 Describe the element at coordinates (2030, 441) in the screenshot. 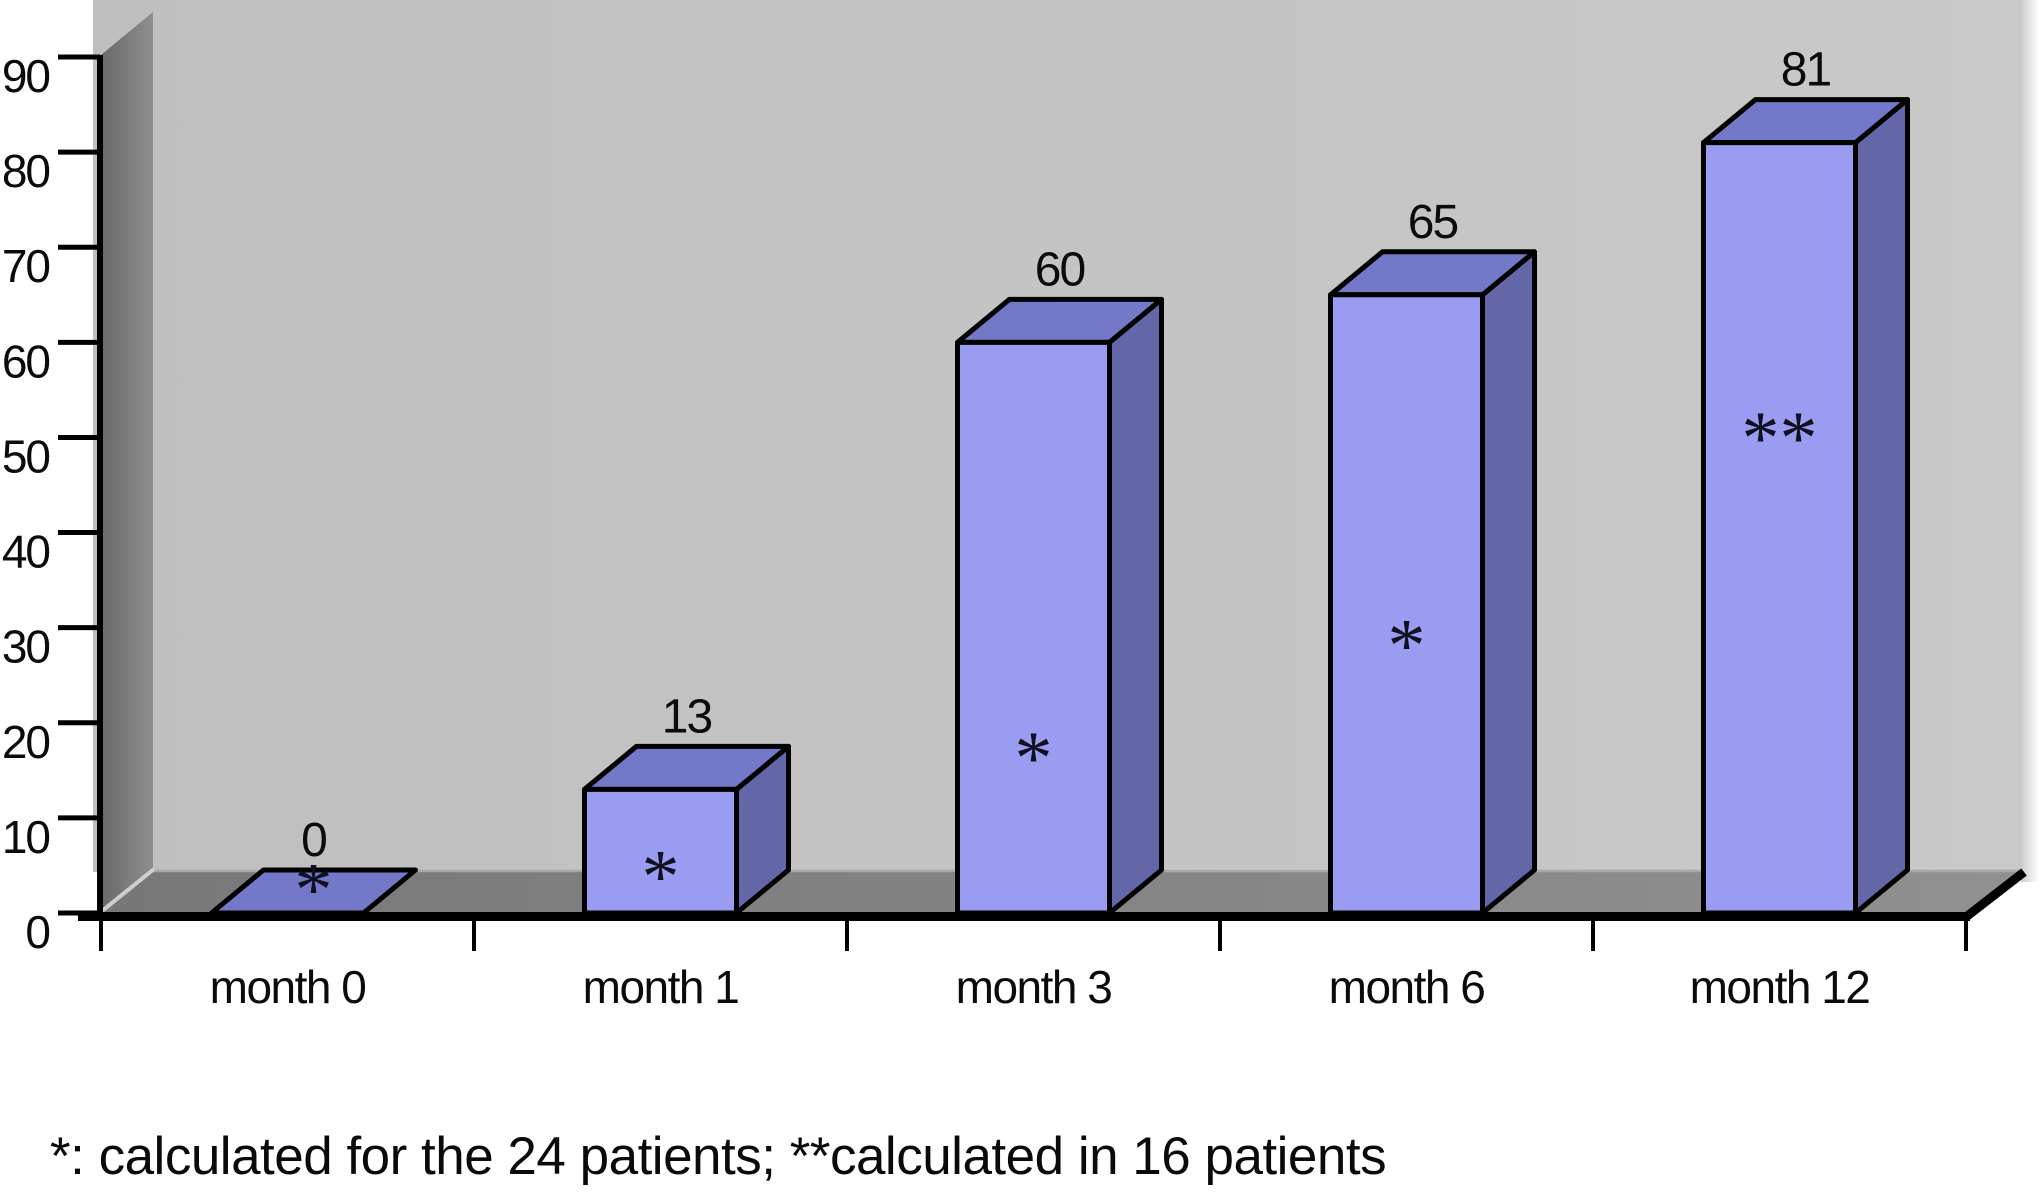

I see `wall-edge-shadow` at that location.